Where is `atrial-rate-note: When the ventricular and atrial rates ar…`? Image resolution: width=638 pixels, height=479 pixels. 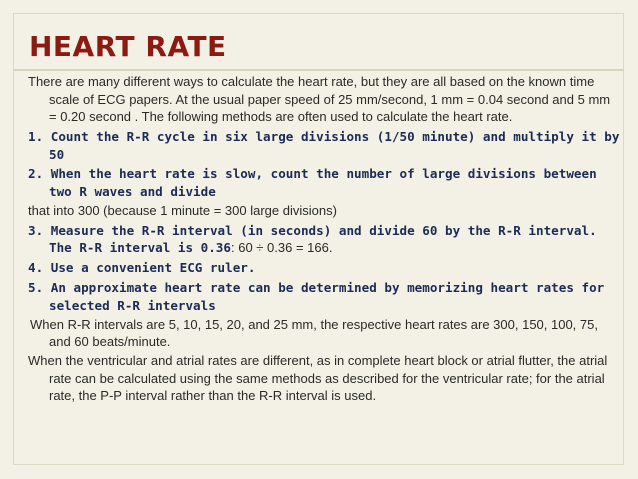
atrial-rate-note: When the ventricular and atrial rates ar… is located at coordinates (318, 378).